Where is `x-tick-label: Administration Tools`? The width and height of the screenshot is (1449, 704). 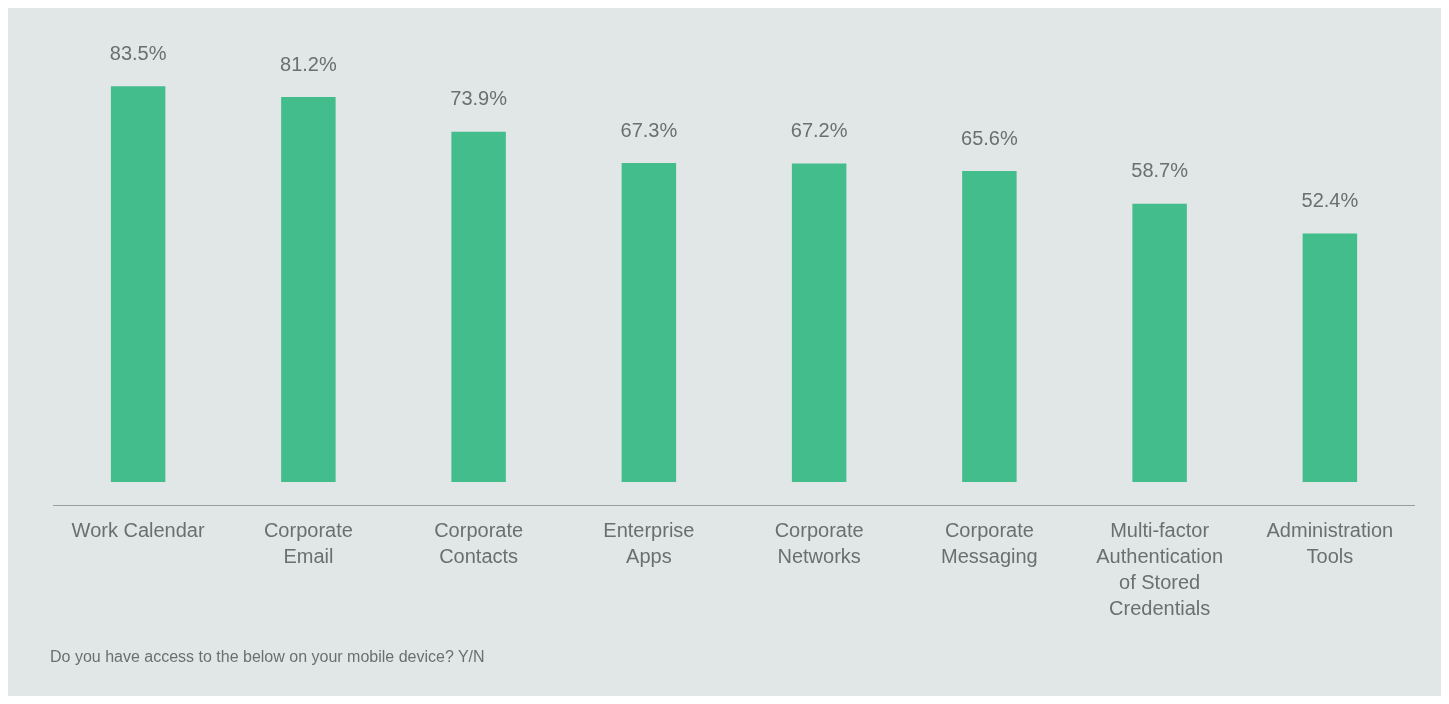 x-tick-label: Administration Tools is located at coordinates (1330, 542).